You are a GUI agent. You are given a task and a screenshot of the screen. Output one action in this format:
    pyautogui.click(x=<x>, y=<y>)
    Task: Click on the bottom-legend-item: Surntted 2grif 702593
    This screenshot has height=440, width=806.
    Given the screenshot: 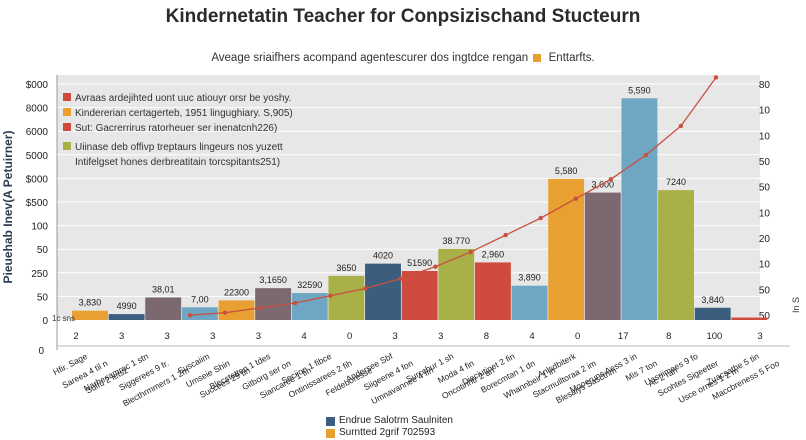 What is the action you would take?
    pyautogui.click(x=389, y=433)
    